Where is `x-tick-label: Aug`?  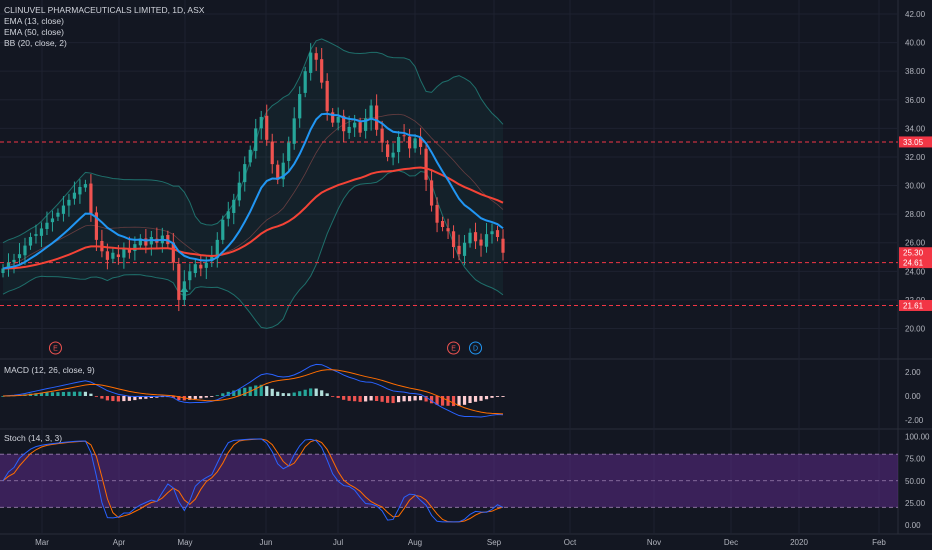 x-tick-label: Aug is located at coordinates (415, 542).